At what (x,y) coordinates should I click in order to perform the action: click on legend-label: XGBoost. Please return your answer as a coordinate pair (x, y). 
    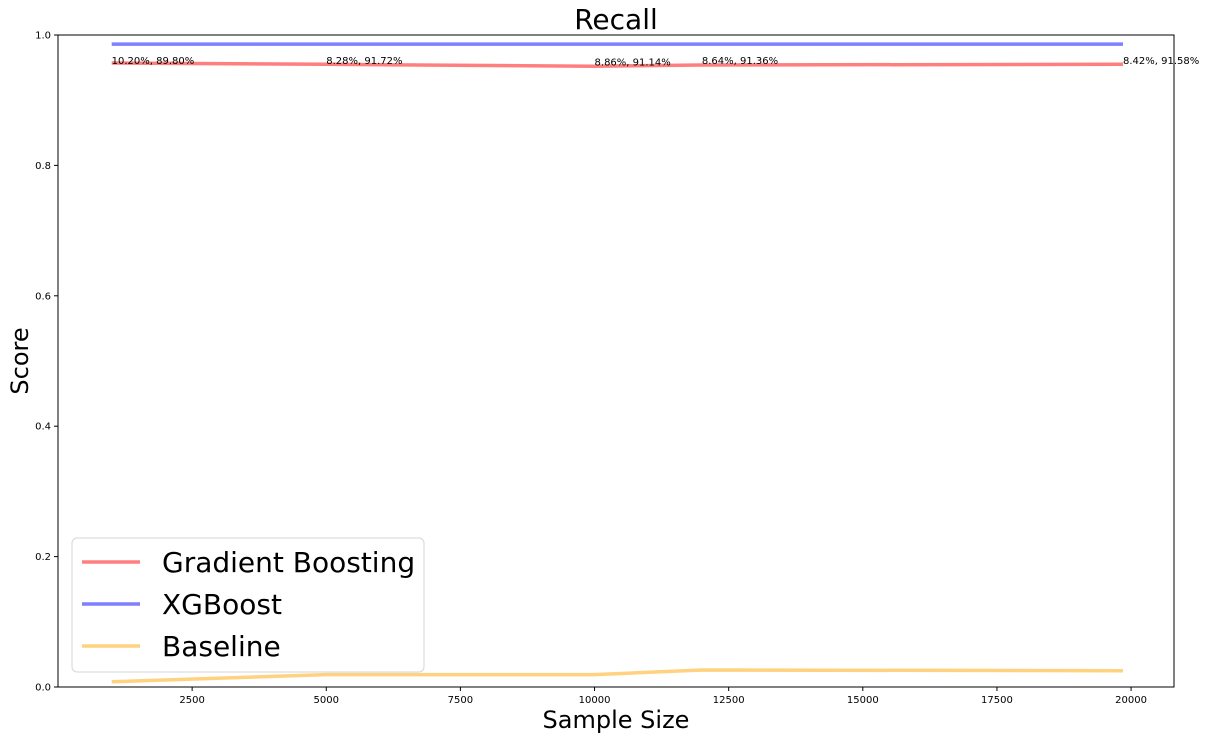
    Looking at the image, I should click on (222, 604).